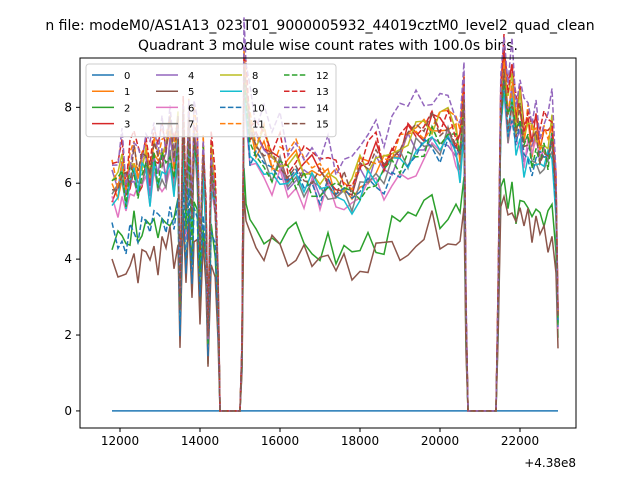  Describe the element at coordinates (258, 108) in the screenshot. I see `legend-label: 10` at that location.